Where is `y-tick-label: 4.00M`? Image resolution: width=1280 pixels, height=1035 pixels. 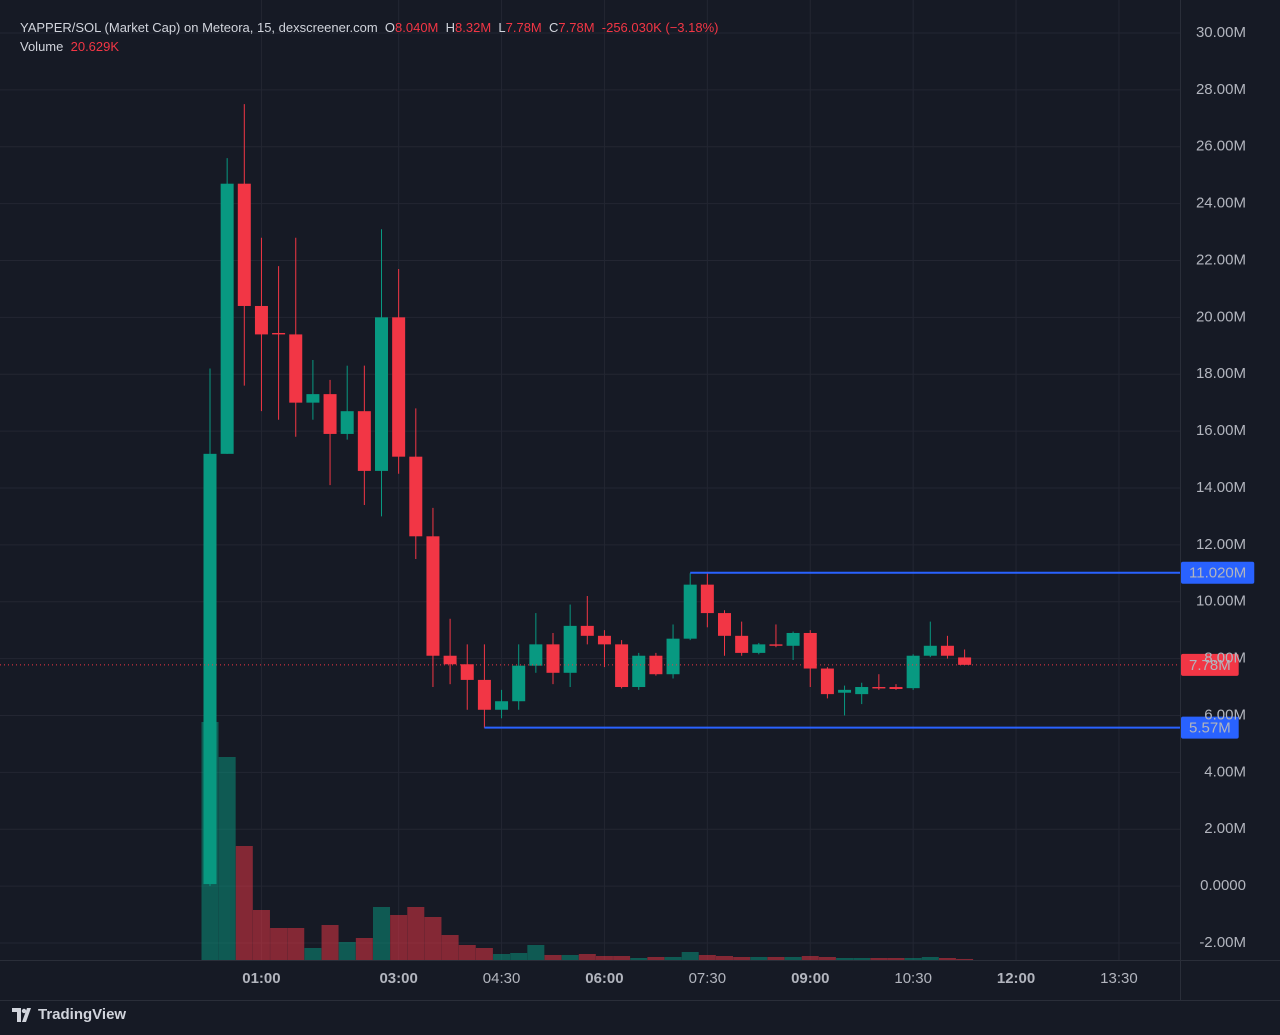 y-tick-label: 4.00M is located at coordinates (1225, 771).